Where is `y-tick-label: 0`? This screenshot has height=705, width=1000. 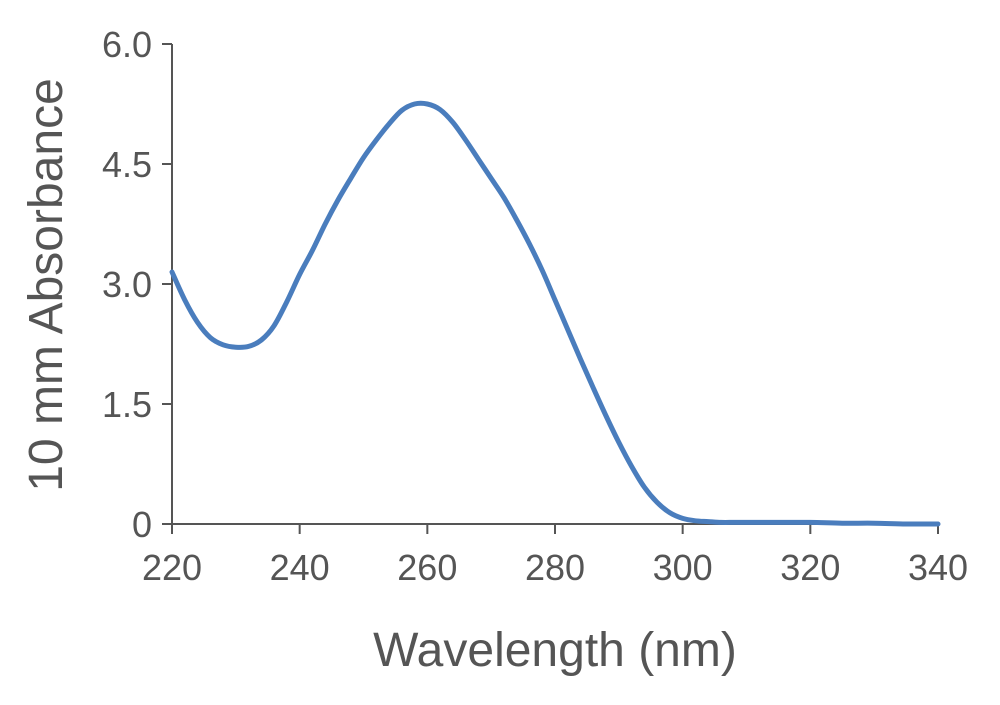 y-tick-label: 0 is located at coordinates (142, 524).